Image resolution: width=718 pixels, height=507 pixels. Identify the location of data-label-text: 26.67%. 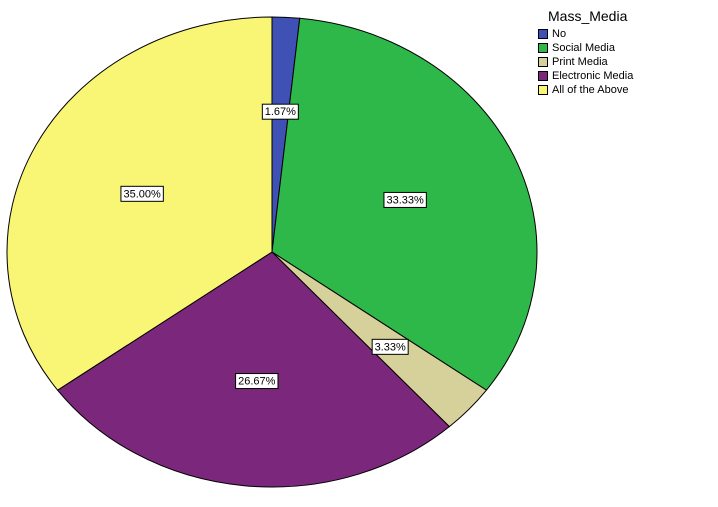
(257, 382).